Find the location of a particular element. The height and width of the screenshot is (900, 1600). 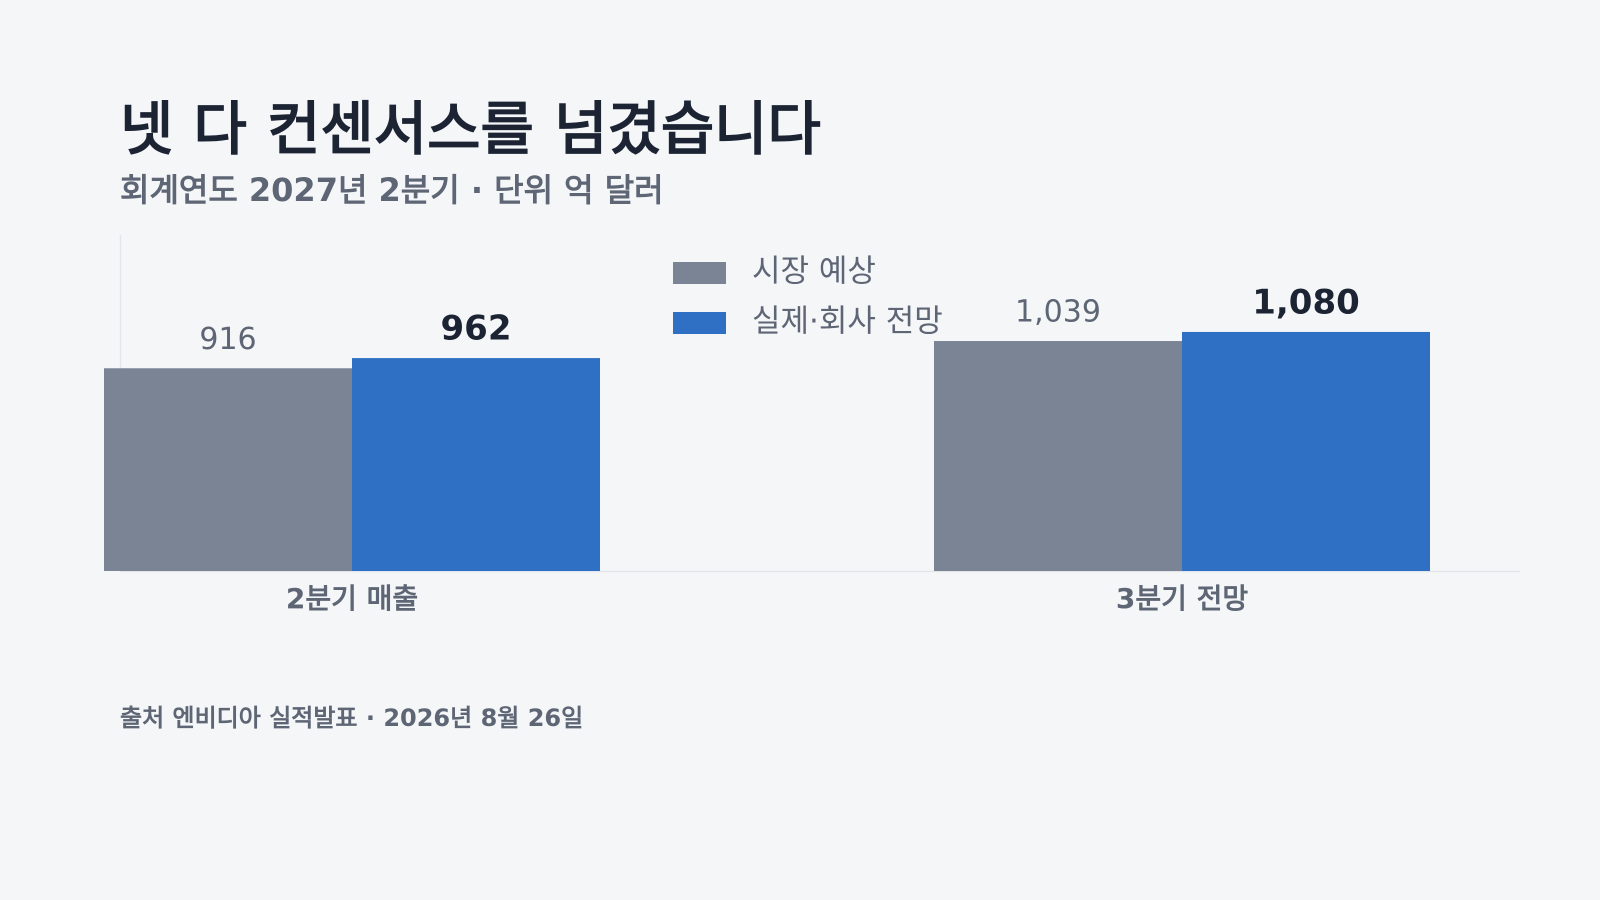

x-tick-label: 2분기 매출 is located at coordinates (352, 598).